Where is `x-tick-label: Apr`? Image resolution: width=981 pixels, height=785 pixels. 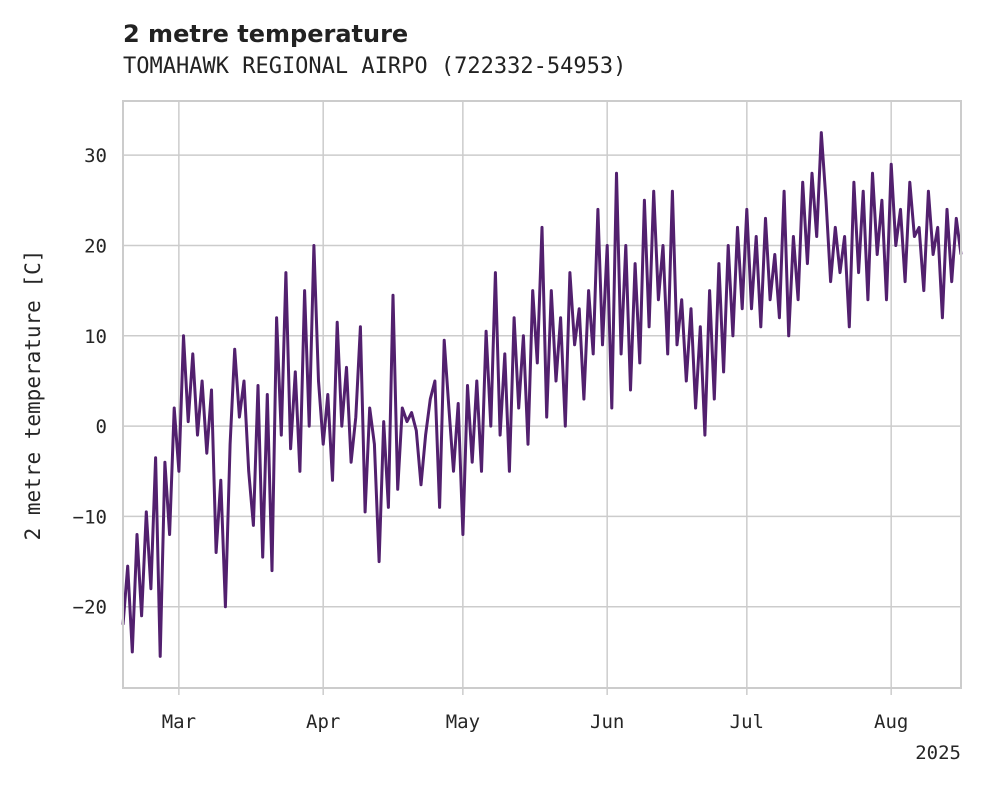
x-tick-label: Apr is located at coordinates (323, 722).